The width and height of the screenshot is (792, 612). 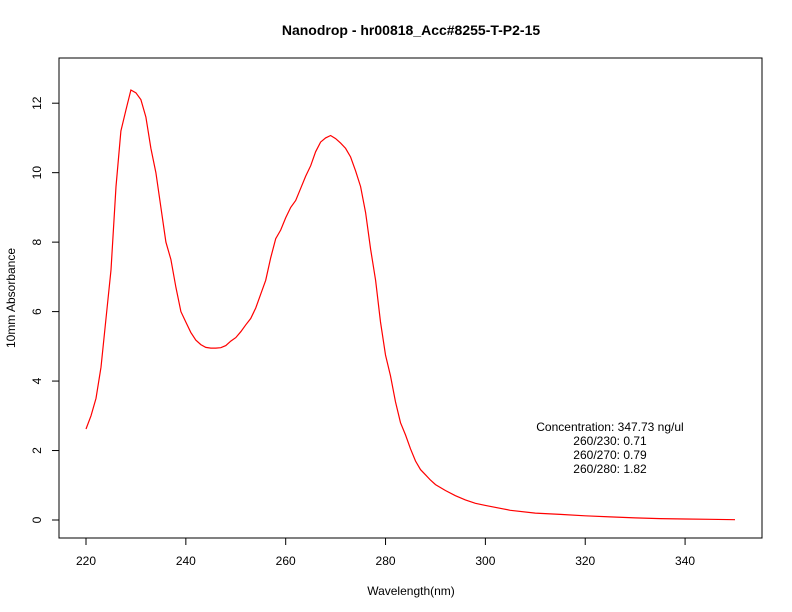 I want to click on y-axis-label: 10mm Absorbance, so click(x=11, y=298).